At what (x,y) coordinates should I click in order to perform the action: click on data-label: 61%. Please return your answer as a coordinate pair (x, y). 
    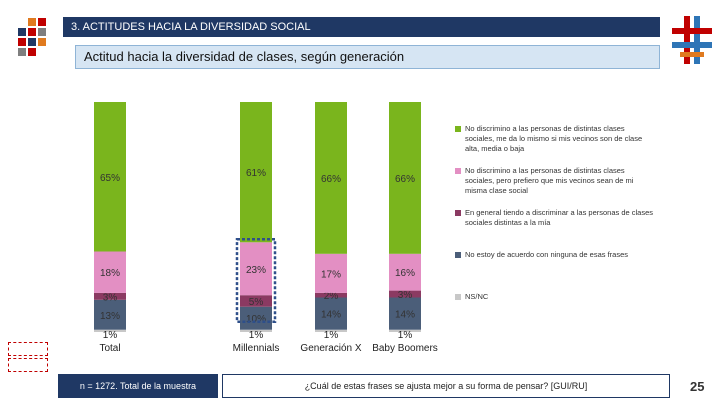
    Looking at the image, I should click on (256, 173).